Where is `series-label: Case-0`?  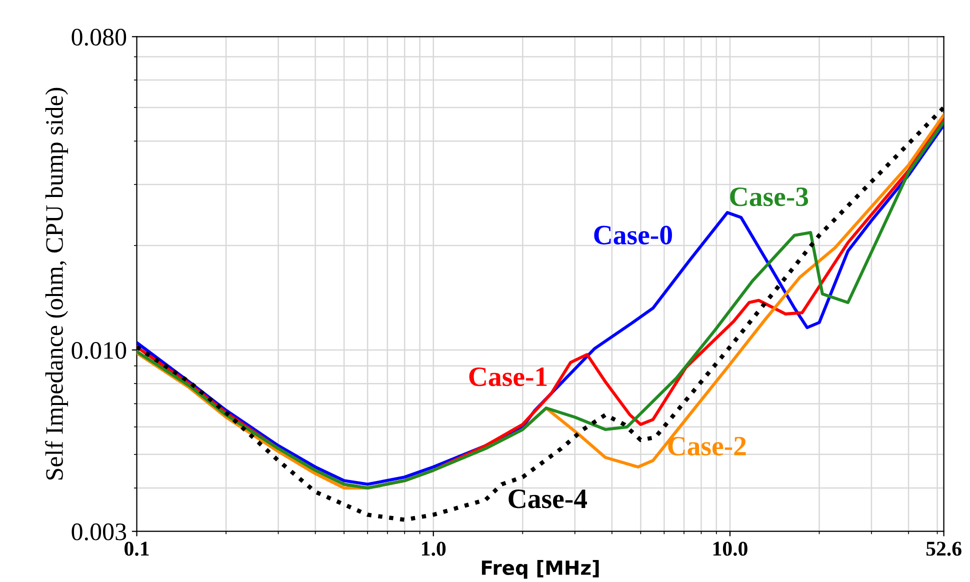 series-label: Case-0 is located at coordinates (633, 235).